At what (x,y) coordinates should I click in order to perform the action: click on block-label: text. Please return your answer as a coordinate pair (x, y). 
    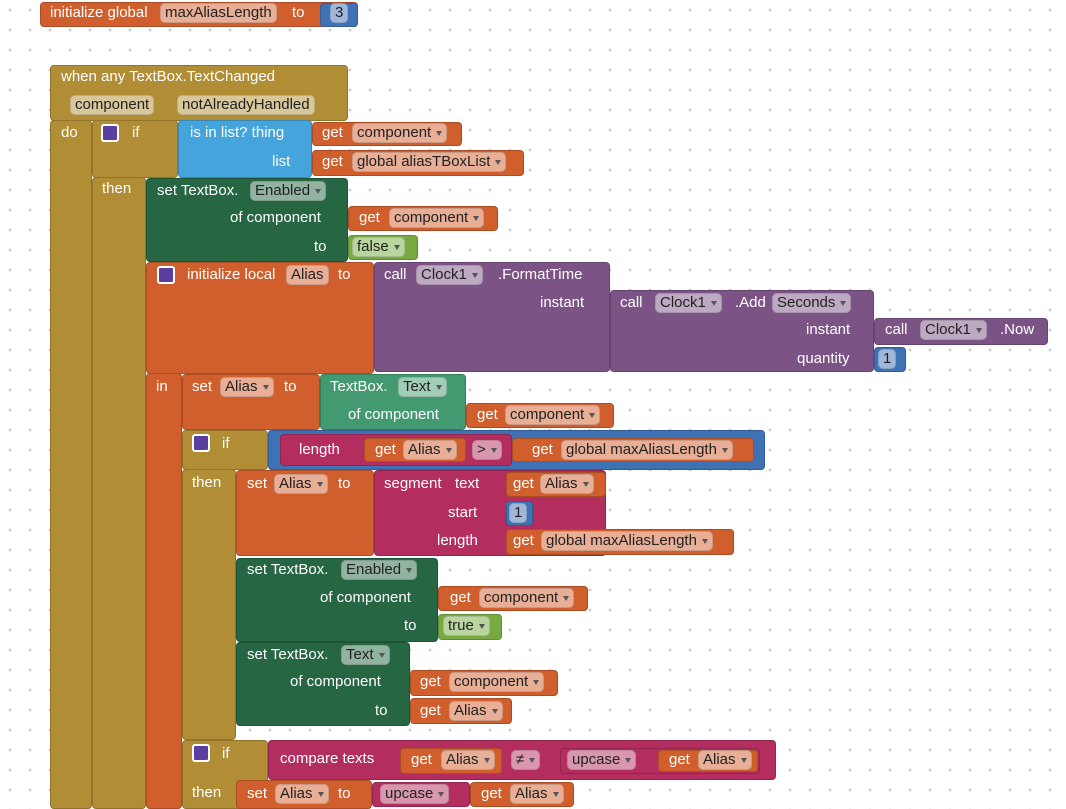
    Looking at the image, I should click on (467, 483).